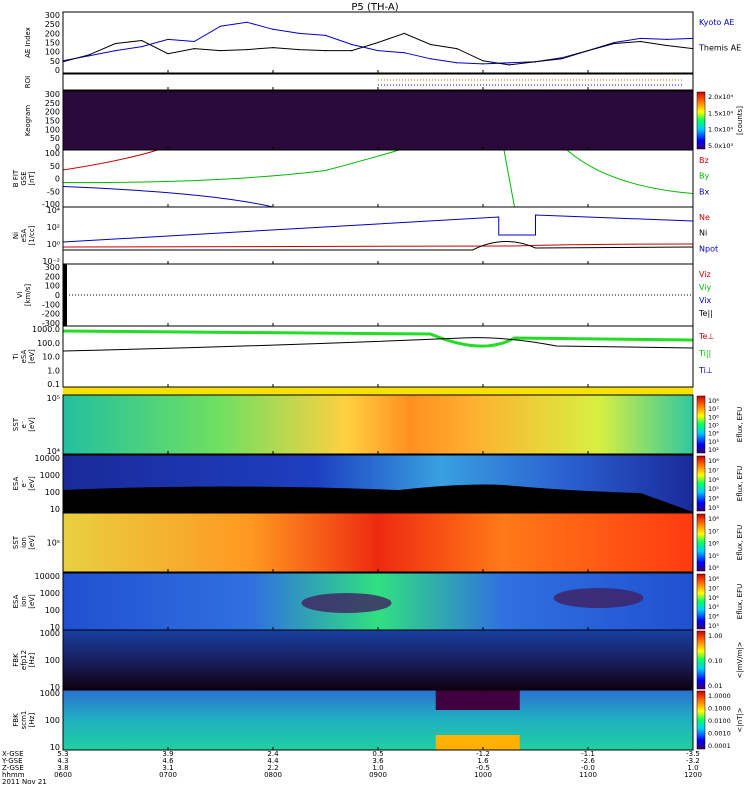 The width and height of the screenshot is (750, 800). I want to click on panel-esa_e-cbtick: 10⁸, so click(713, 461).